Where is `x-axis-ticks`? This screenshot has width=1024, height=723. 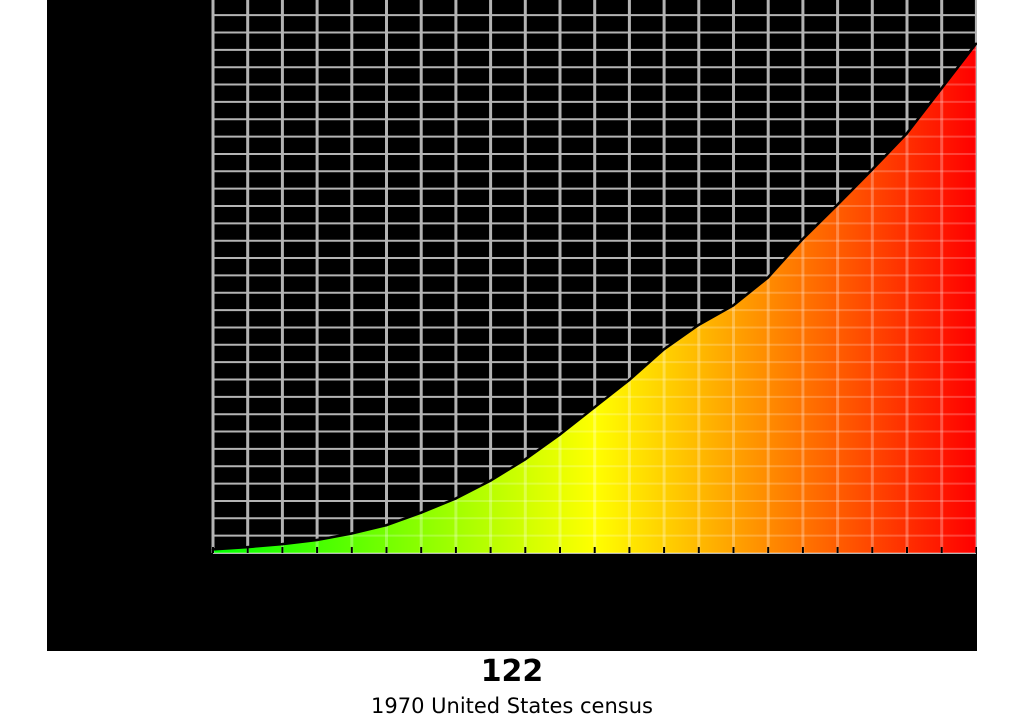
x-axis-ticks is located at coordinates (594, 550).